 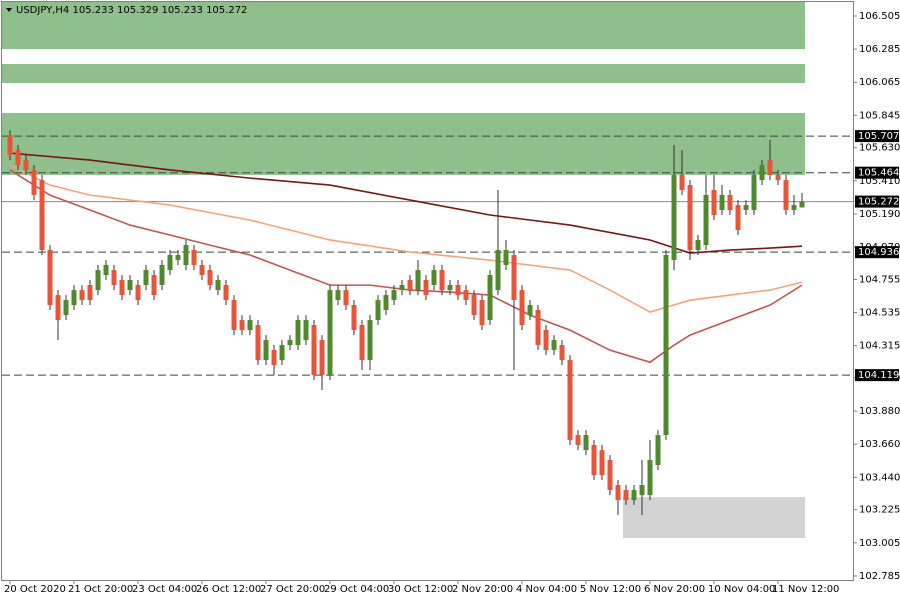 I want to click on y-tick-label: 103.440, so click(x=879, y=477).